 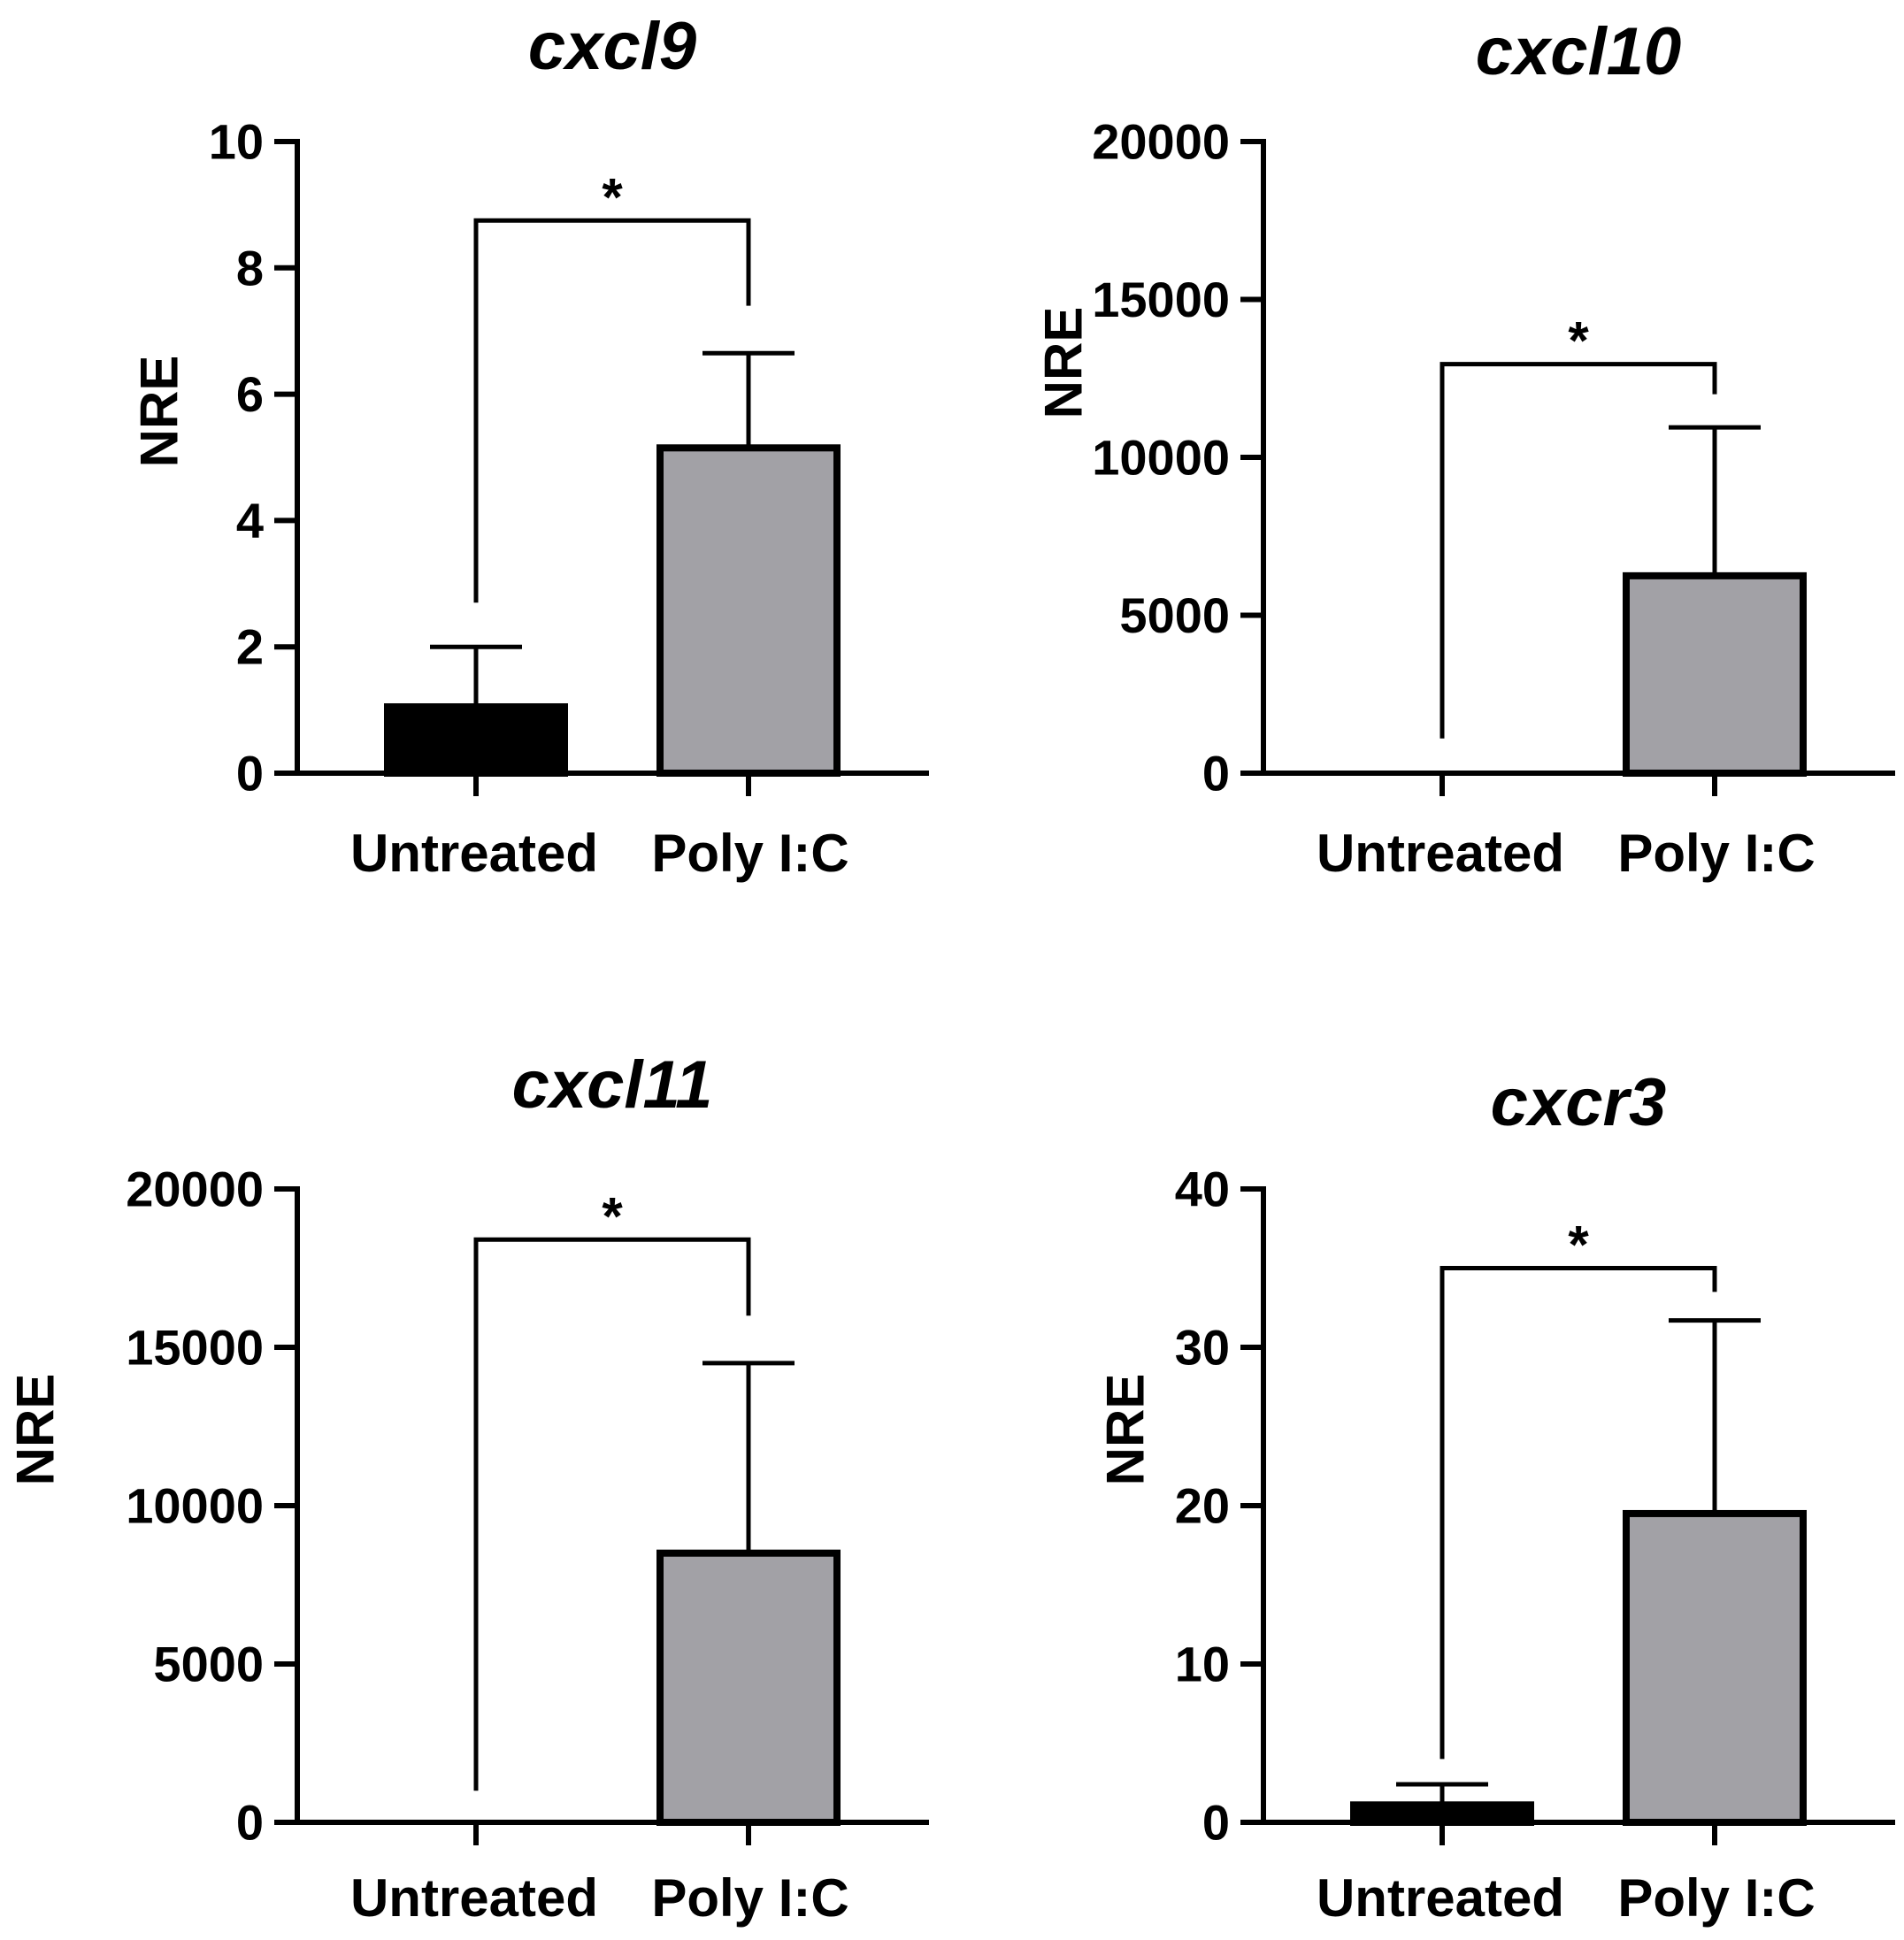 I want to click on bar-untreated, so click(x=476, y=740).